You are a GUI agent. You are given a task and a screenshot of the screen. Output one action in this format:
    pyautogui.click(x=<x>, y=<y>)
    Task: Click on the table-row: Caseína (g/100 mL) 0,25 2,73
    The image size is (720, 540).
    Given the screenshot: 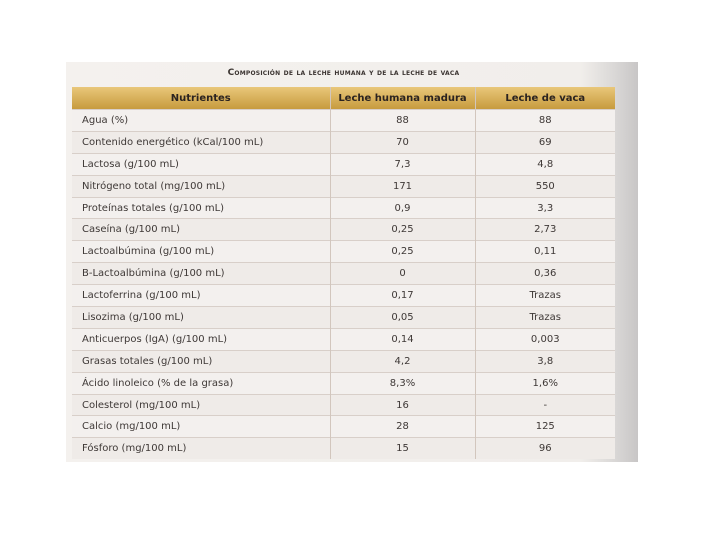 What is the action you would take?
    pyautogui.click(x=343, y=229)
    